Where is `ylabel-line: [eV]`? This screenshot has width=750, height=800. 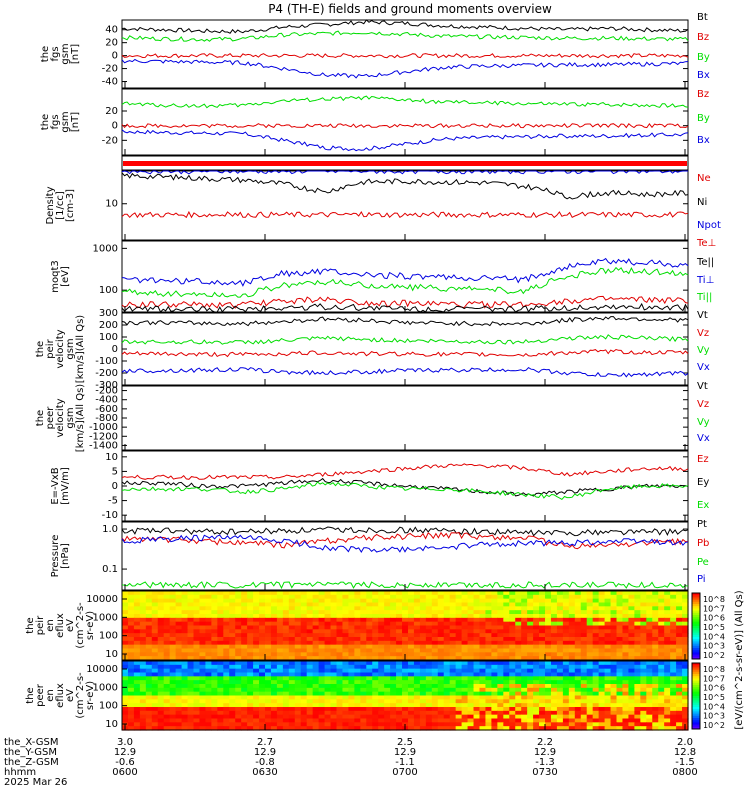 ylabel-line: [eV] is located at coordinates (65, 276).